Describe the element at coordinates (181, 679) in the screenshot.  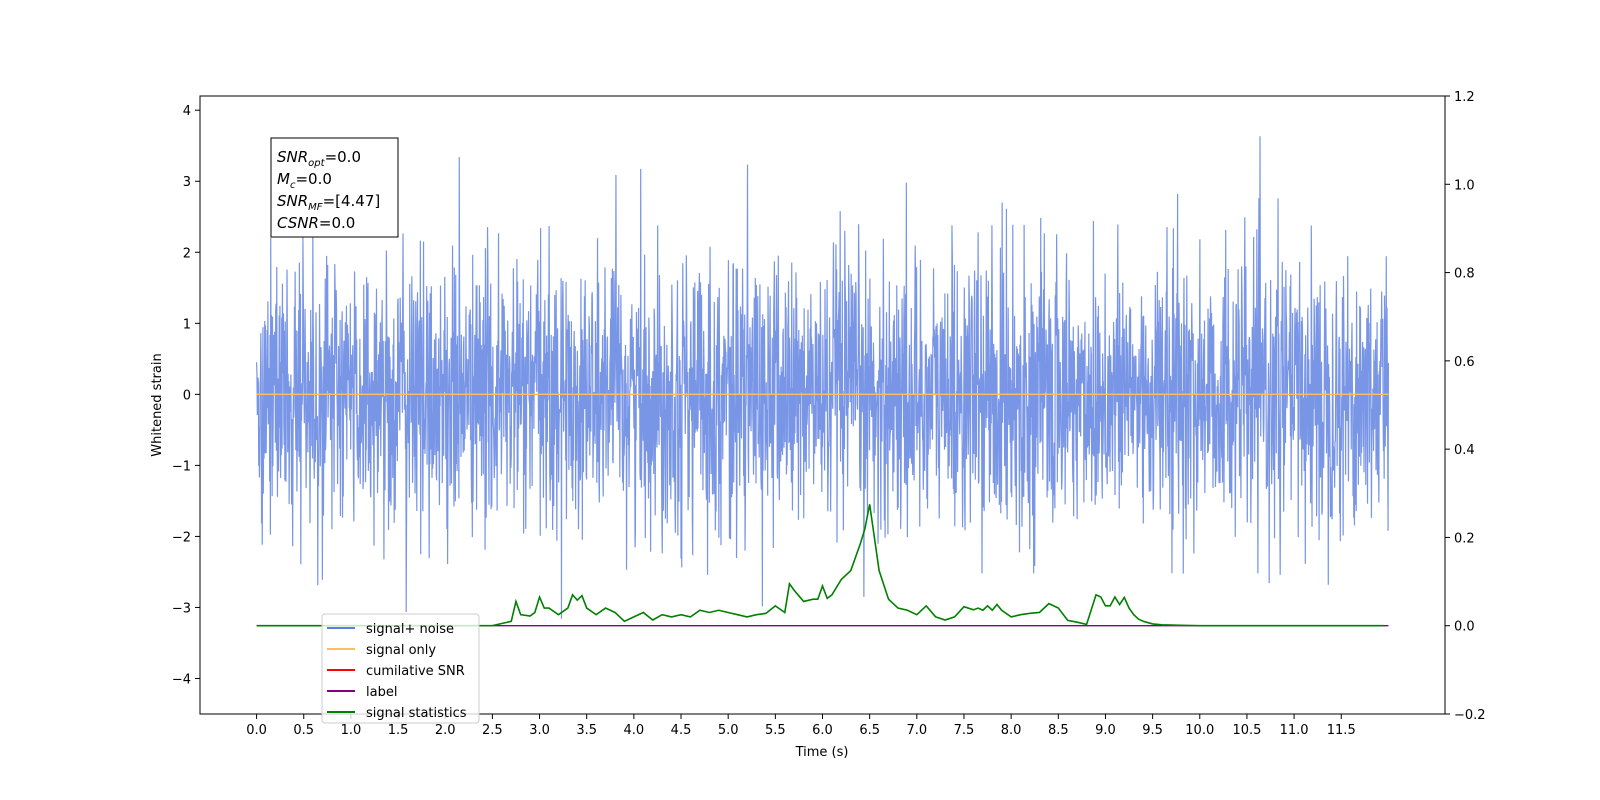
I see `y-tick-label: −4` at that location.